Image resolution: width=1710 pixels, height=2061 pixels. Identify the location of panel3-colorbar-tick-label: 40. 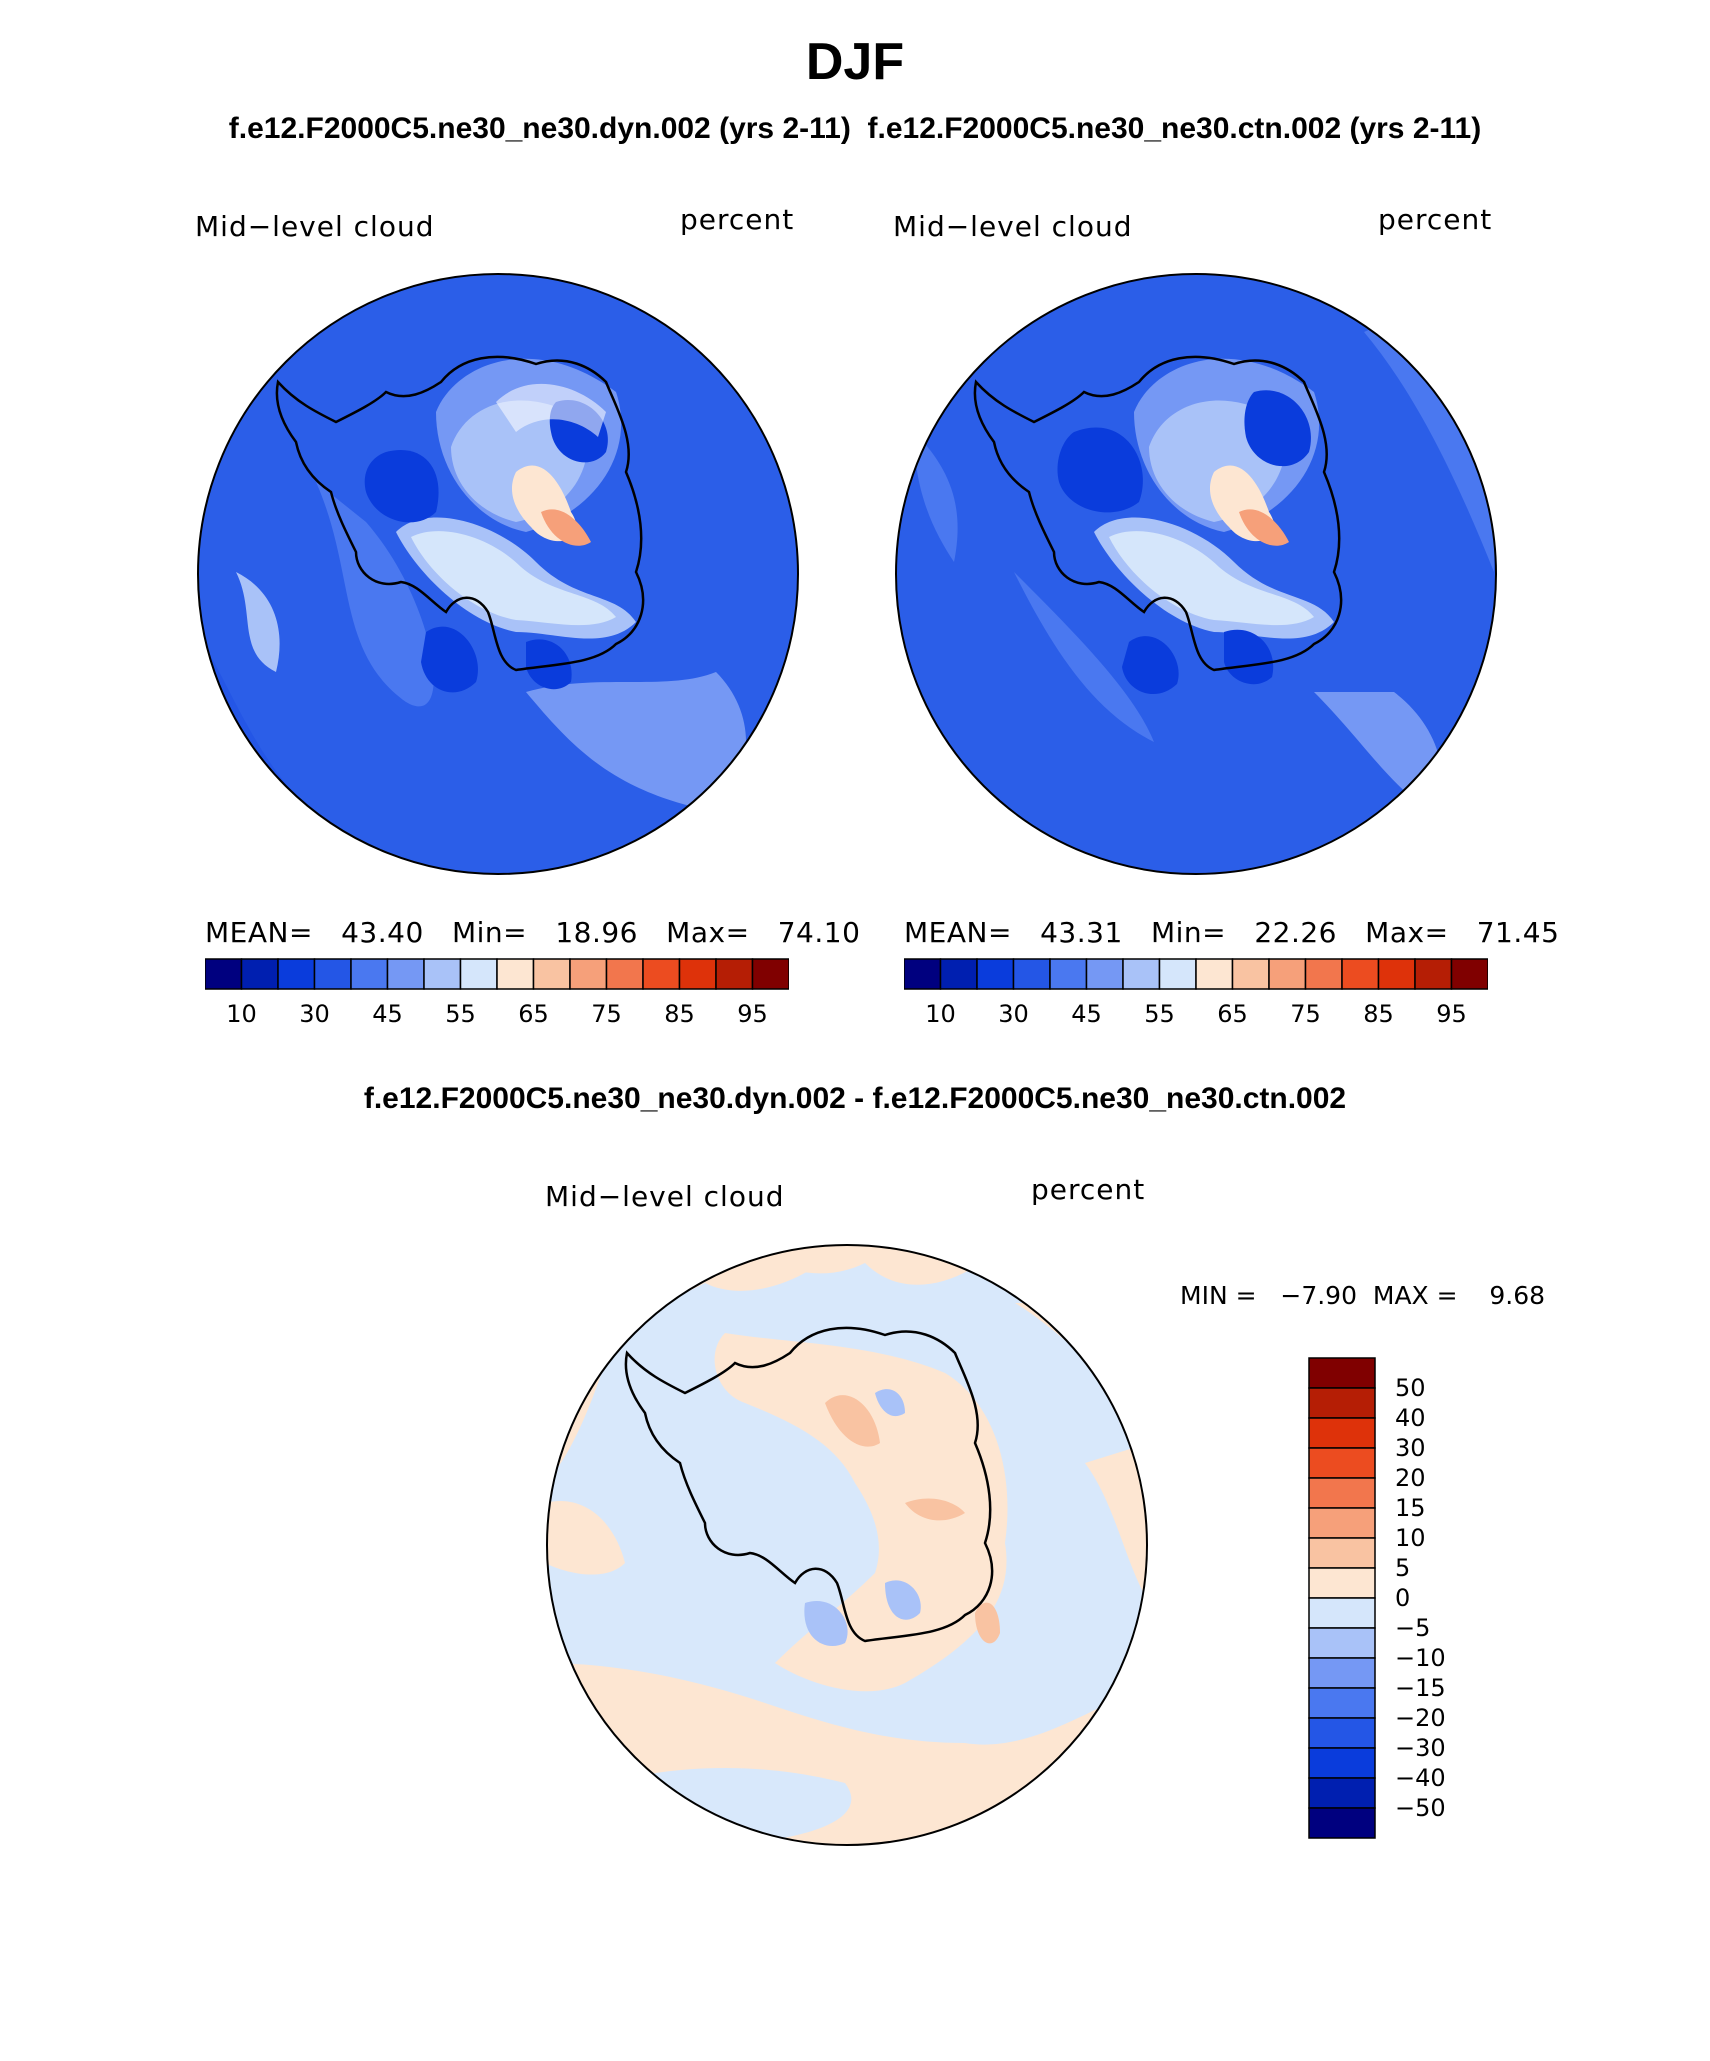
(1410, 1418).